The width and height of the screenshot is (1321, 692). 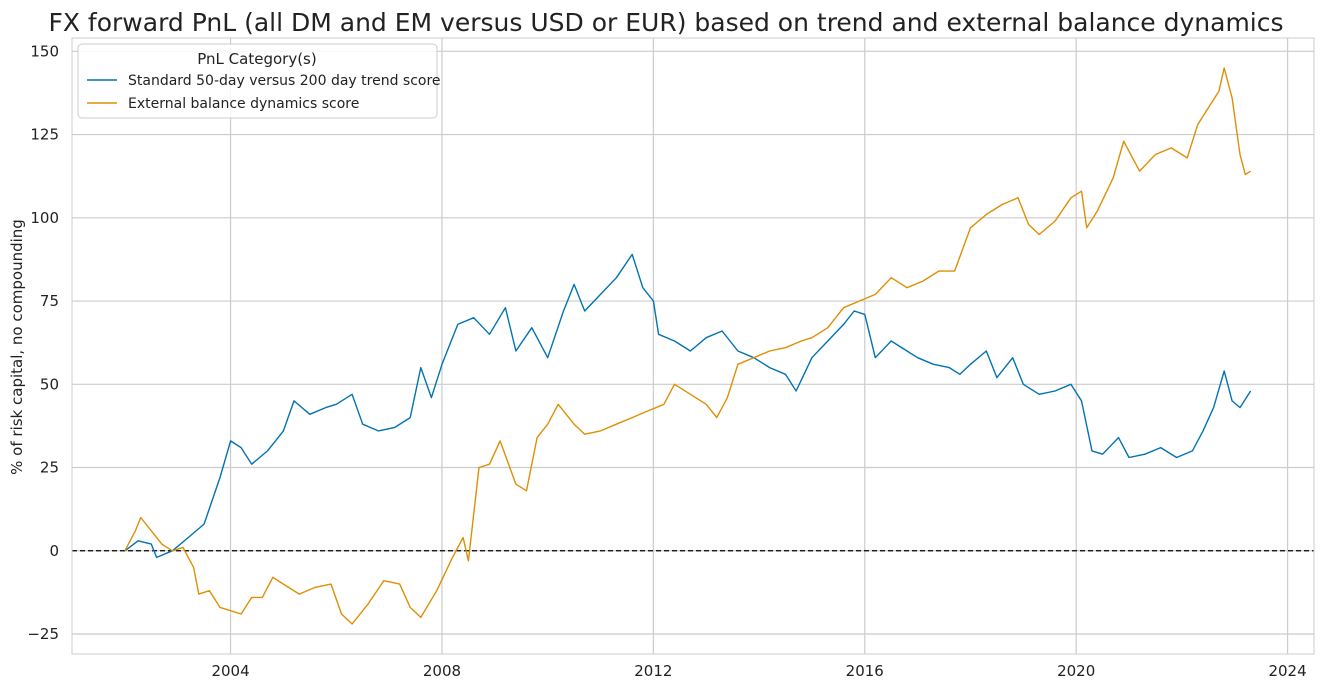 I want to click on x-tick-label: 2012, so click(x=653, y=671).